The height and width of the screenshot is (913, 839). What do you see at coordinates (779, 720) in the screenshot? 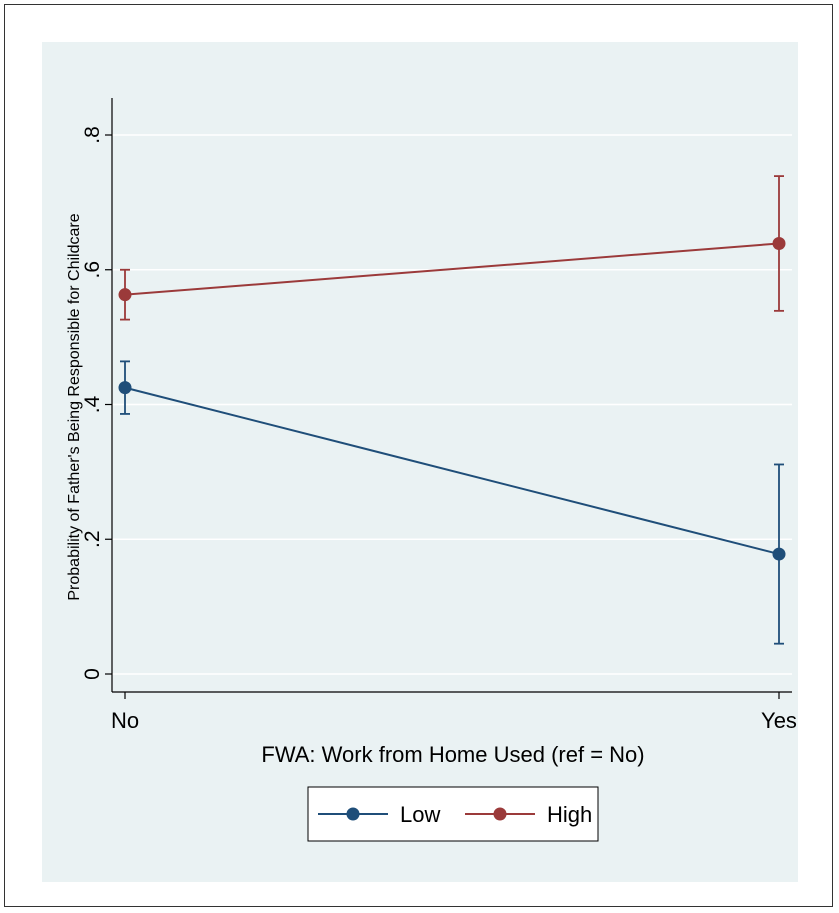
I see `x-tick-label: Yes` at bounding box center [779, 720].